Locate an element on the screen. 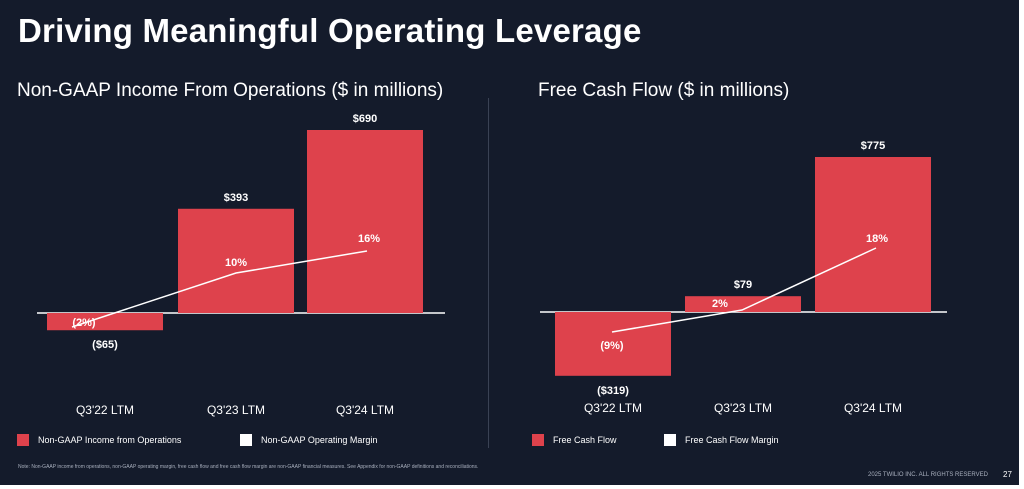 The width and height of the screenshot is (1024, 489). bar-value-label: $775 is located at coordinates (873, 146).